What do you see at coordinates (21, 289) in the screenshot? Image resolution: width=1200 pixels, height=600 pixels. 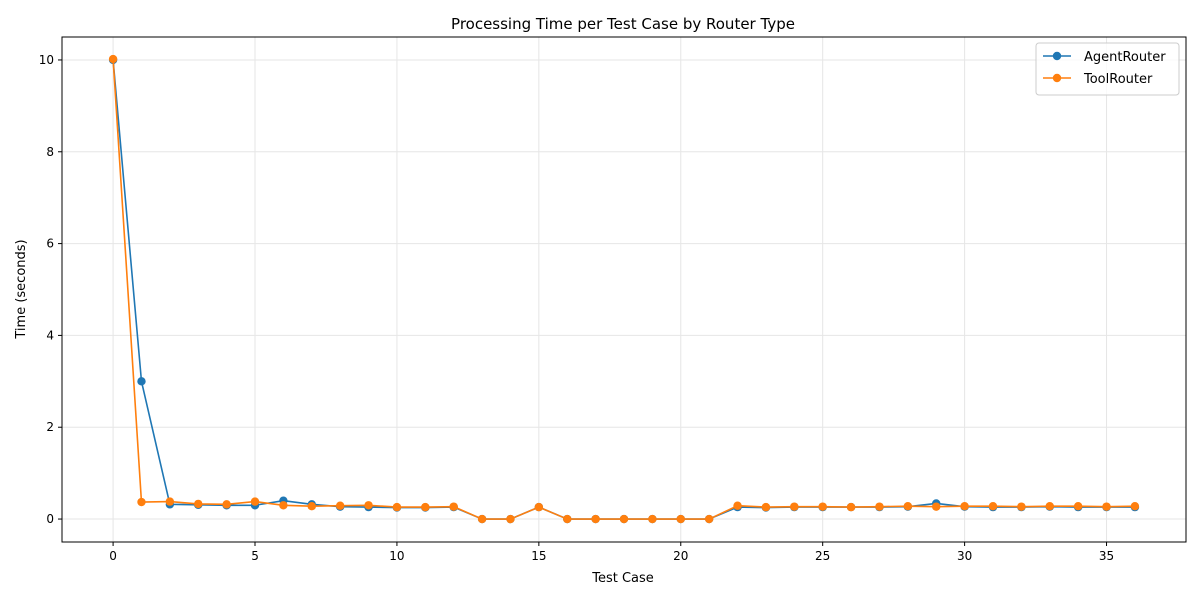 I see `y-axis-label: Time (seconds)` at bounding box center [21, 289].